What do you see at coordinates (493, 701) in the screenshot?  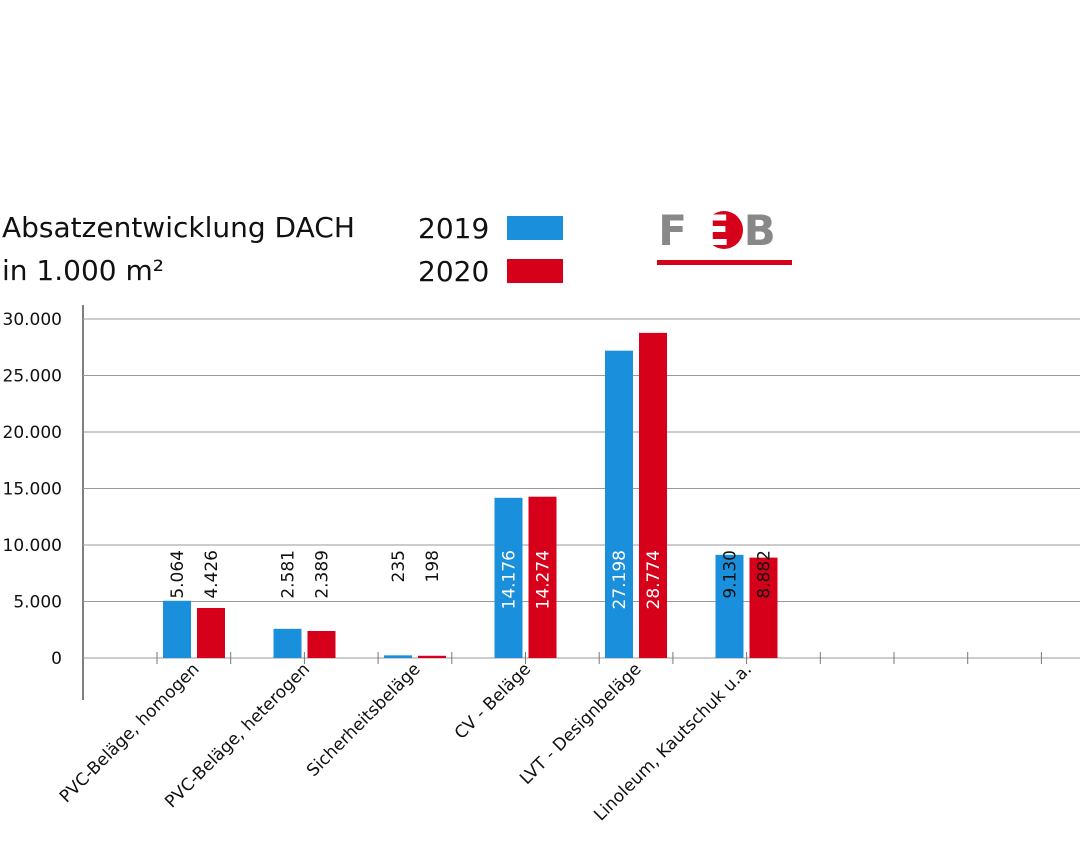 I see `x-tick-label: CV - Beläge` at bounding box center [493, 701].